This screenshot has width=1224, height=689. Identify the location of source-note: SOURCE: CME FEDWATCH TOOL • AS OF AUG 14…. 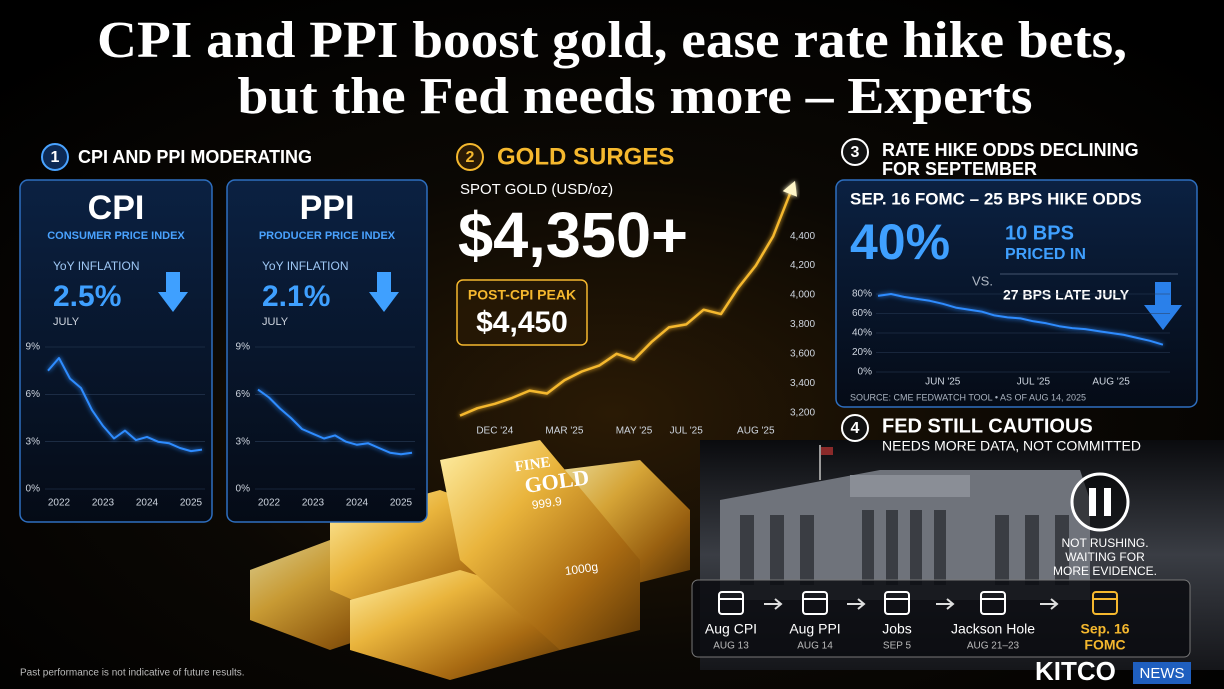
(968, 397).